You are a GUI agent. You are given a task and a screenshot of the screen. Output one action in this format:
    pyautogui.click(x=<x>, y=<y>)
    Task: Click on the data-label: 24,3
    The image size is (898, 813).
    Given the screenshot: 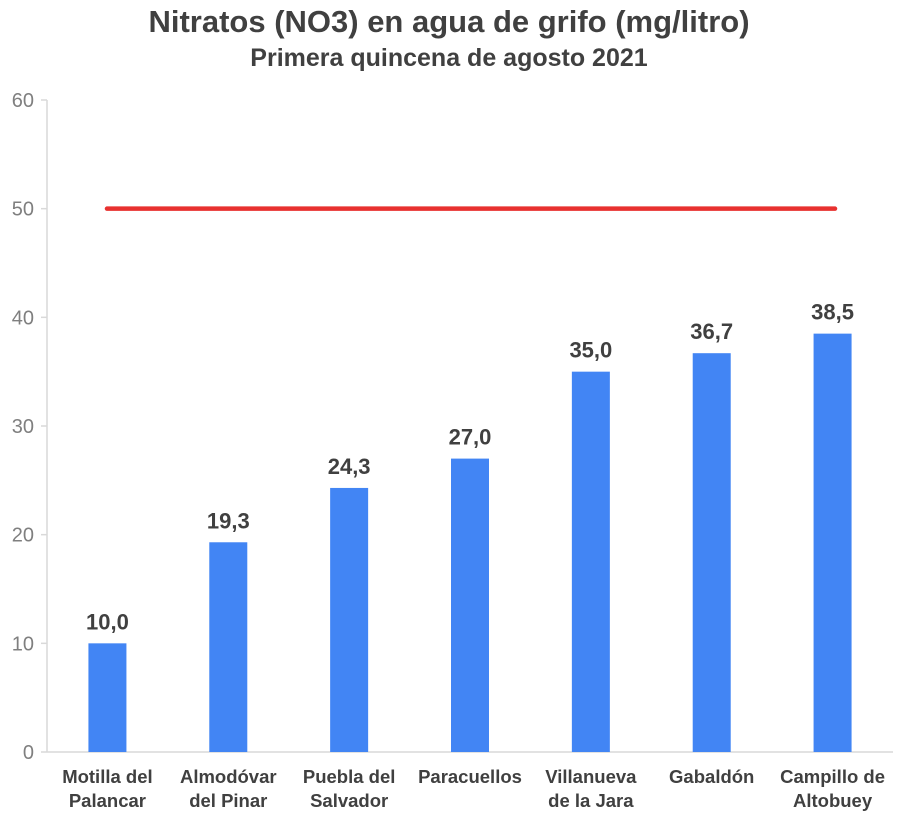 What is the action you would take?
    pyautogui.click(x=349, y=466)
    